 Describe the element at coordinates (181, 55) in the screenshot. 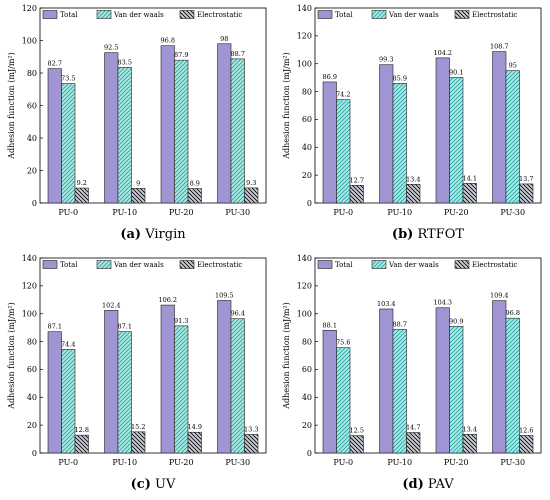

I see `data-label-vdw: 87.9` at that location.